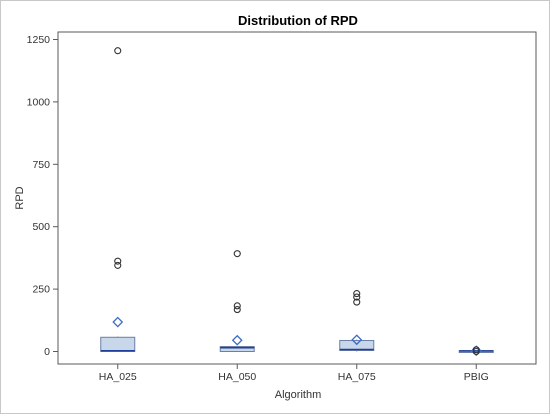 The image size is (550, 414). What do you see at coordinates (42, 196) in the screenshot?
I see `y-axis-ticks: 0 250 500 750 1000 1250` at bounding box center [42, 196].